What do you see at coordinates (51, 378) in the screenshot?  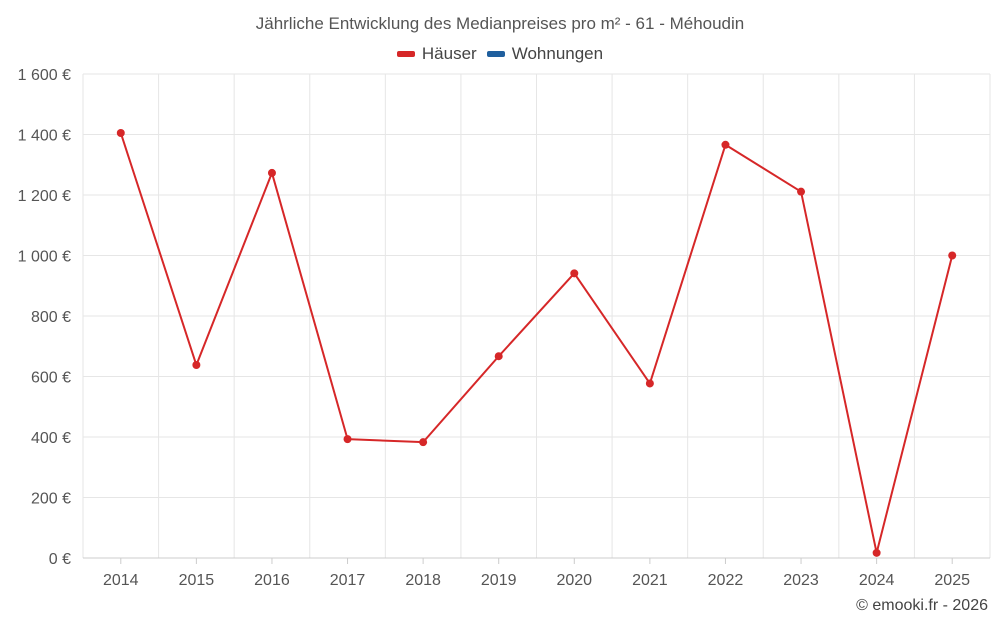 I see `y-tick-label: 600 €` at bounding box center [51, 378].